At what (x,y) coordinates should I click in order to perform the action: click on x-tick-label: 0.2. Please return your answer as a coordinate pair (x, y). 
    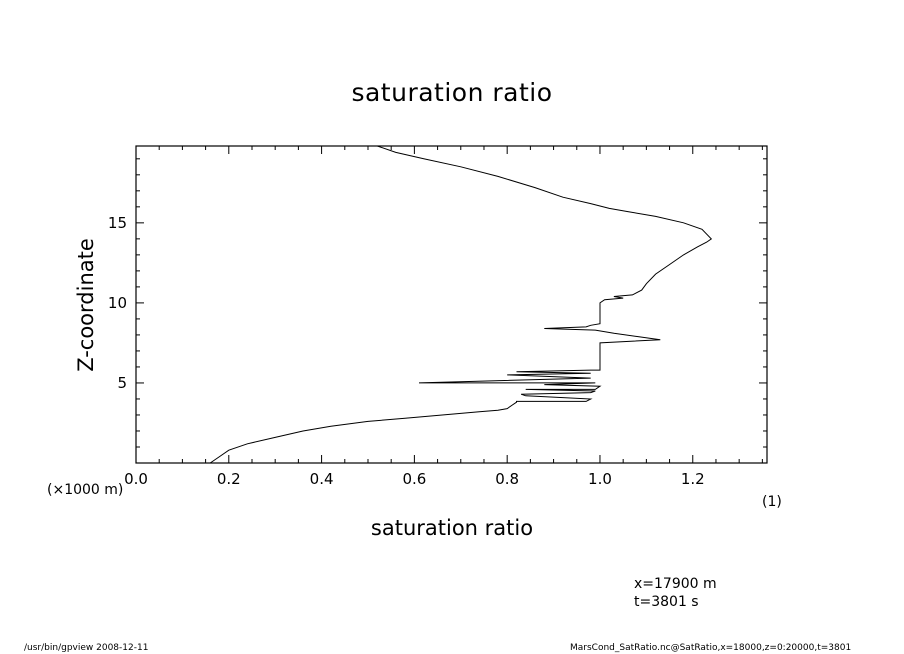
    Looking at the image, I should click on (229, 479).